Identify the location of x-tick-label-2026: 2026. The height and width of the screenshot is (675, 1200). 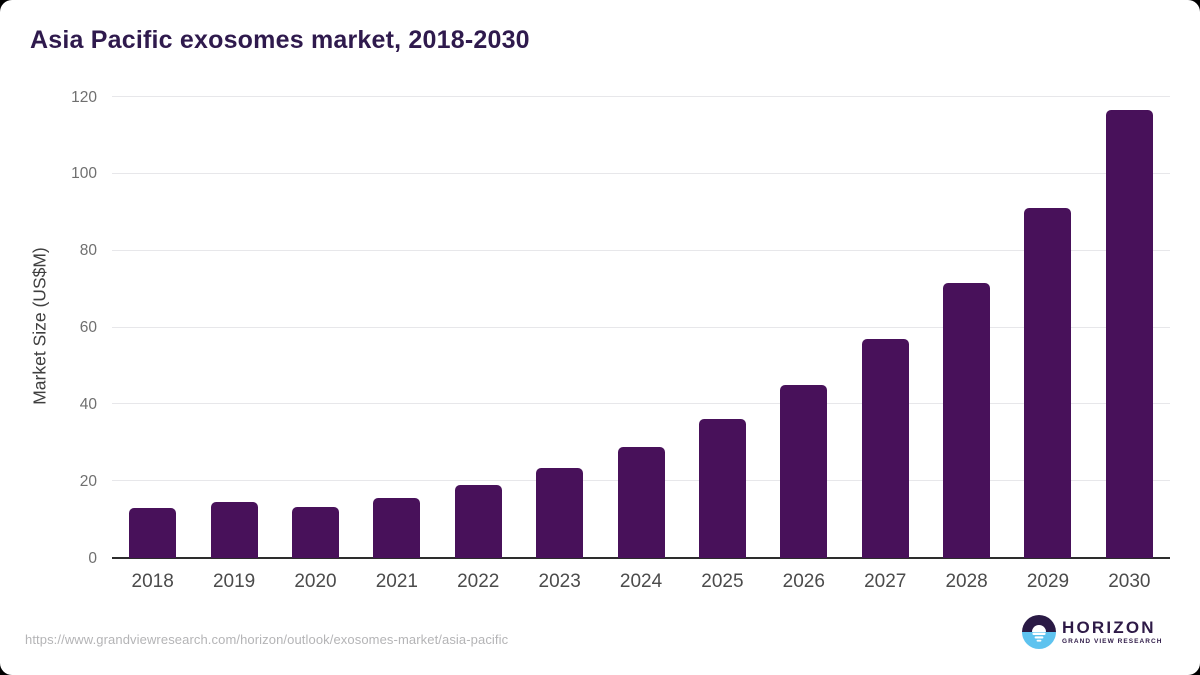
(803, 581).